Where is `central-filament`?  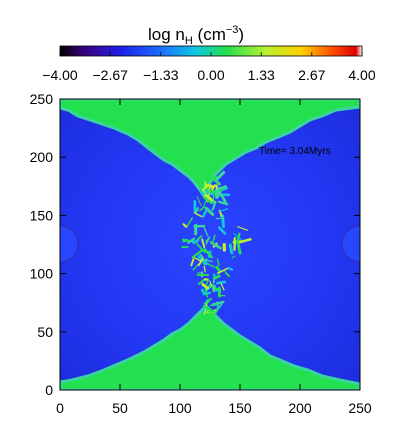 central-filament is located at coordinates (216, 243).